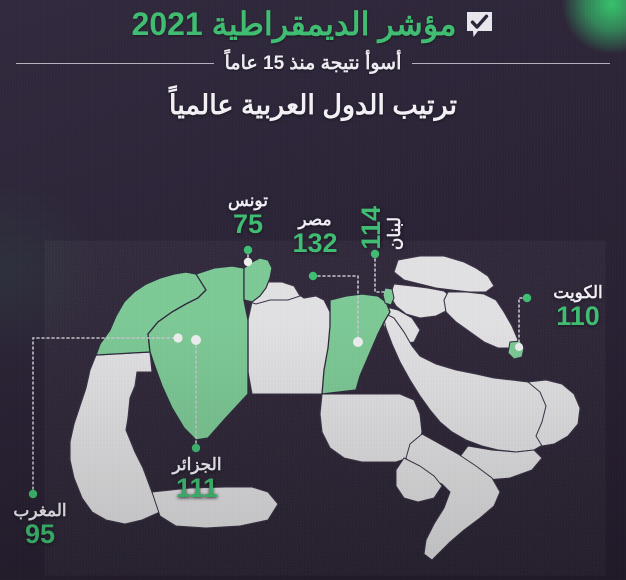 This screenshot has width=626, height=580. I want to click on connector-lebanon, so click(380, 273).